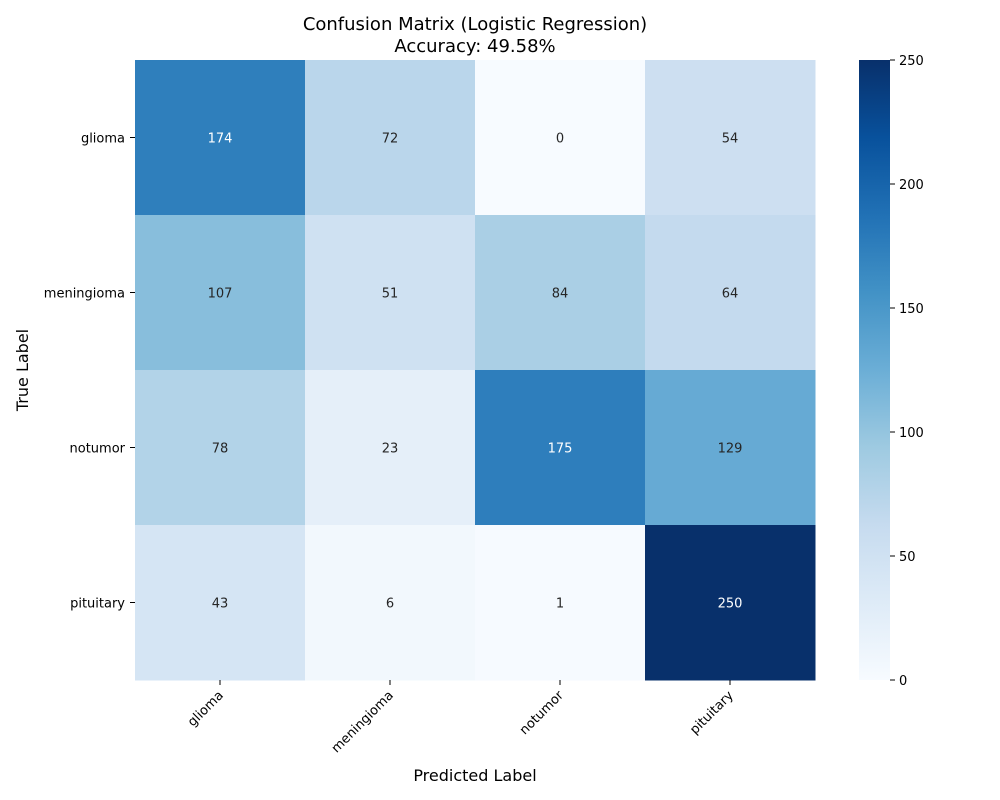  I want to click on y-axis-title: True Label, so click(22, 370).